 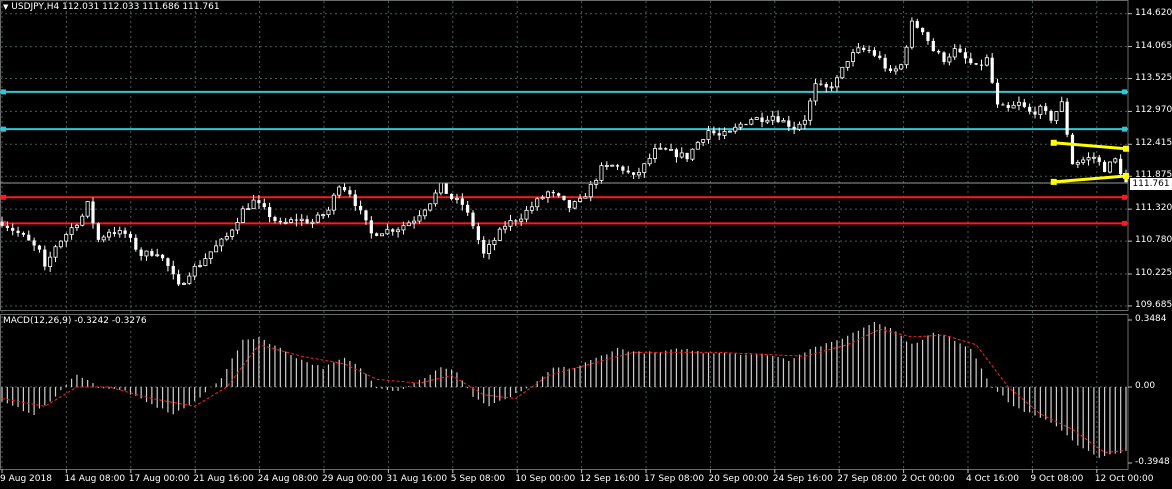 What do you see at coordinates (478, 479) in the screenshot?
I see `time-axis-label: 5 Sep 08:00` at bounding box center [478, 479].